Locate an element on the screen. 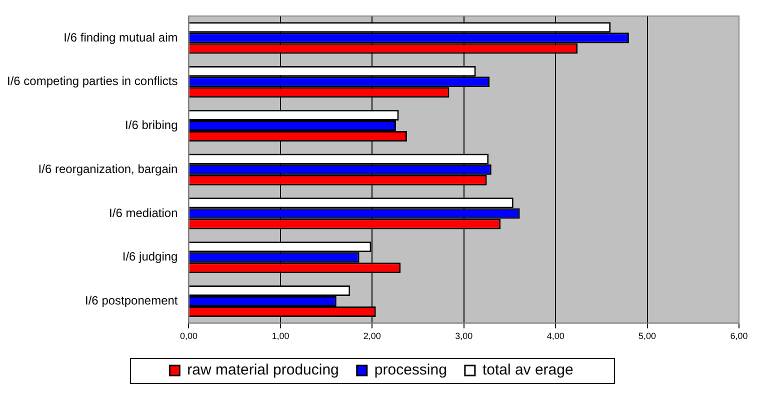 The height and width of the screenshot is (418, 769). y-tick-label: I/6 postponement is located at coordinates (131, 301).